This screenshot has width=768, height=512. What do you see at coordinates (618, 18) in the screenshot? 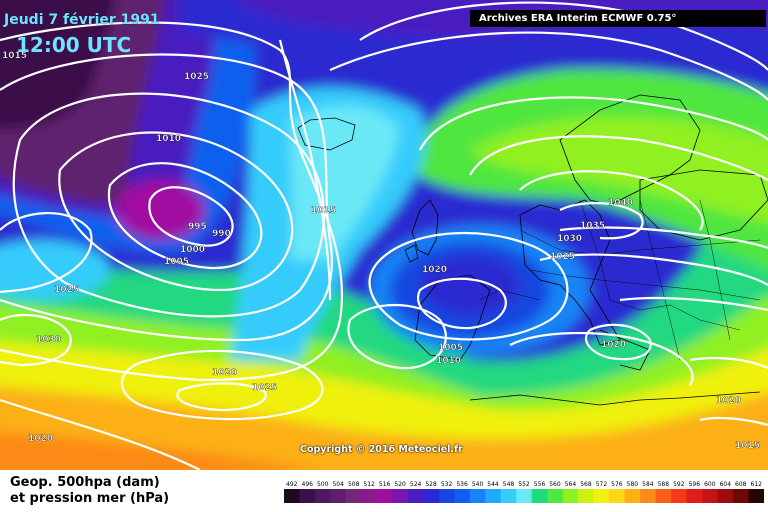
I see `archive-banner: Archives ERA Interim ECMWF 0.75°` at bounding box center [618, 18].